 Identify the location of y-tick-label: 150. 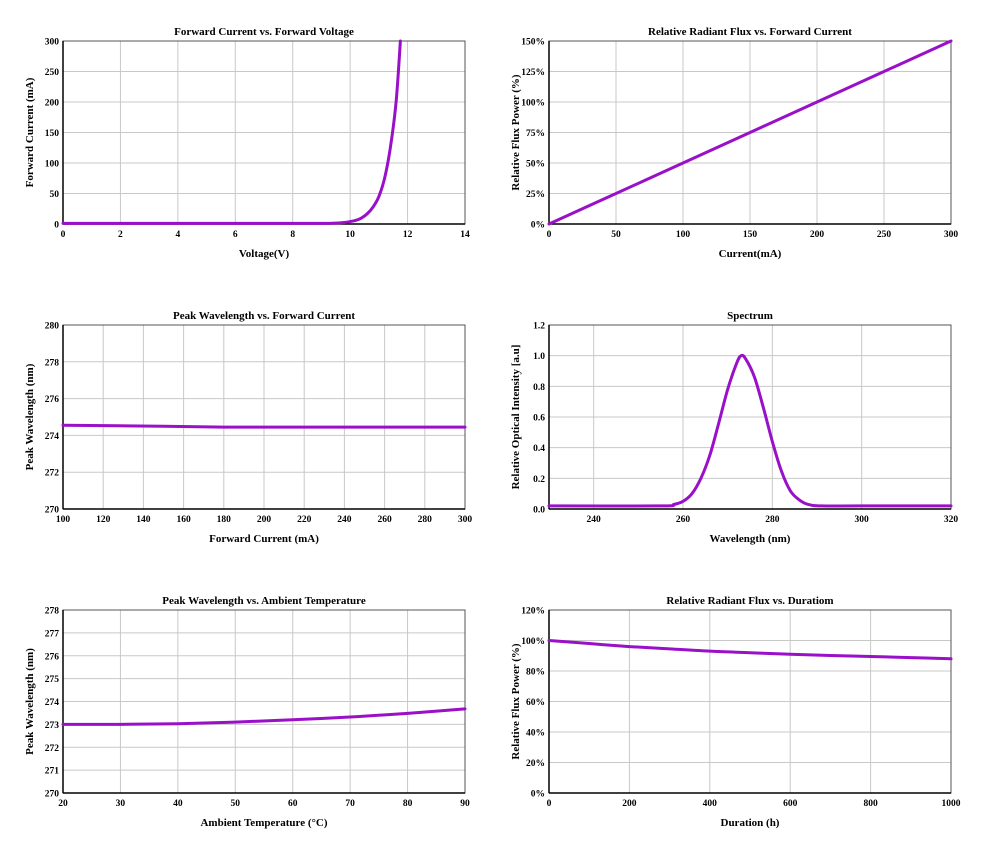
(52, 134).